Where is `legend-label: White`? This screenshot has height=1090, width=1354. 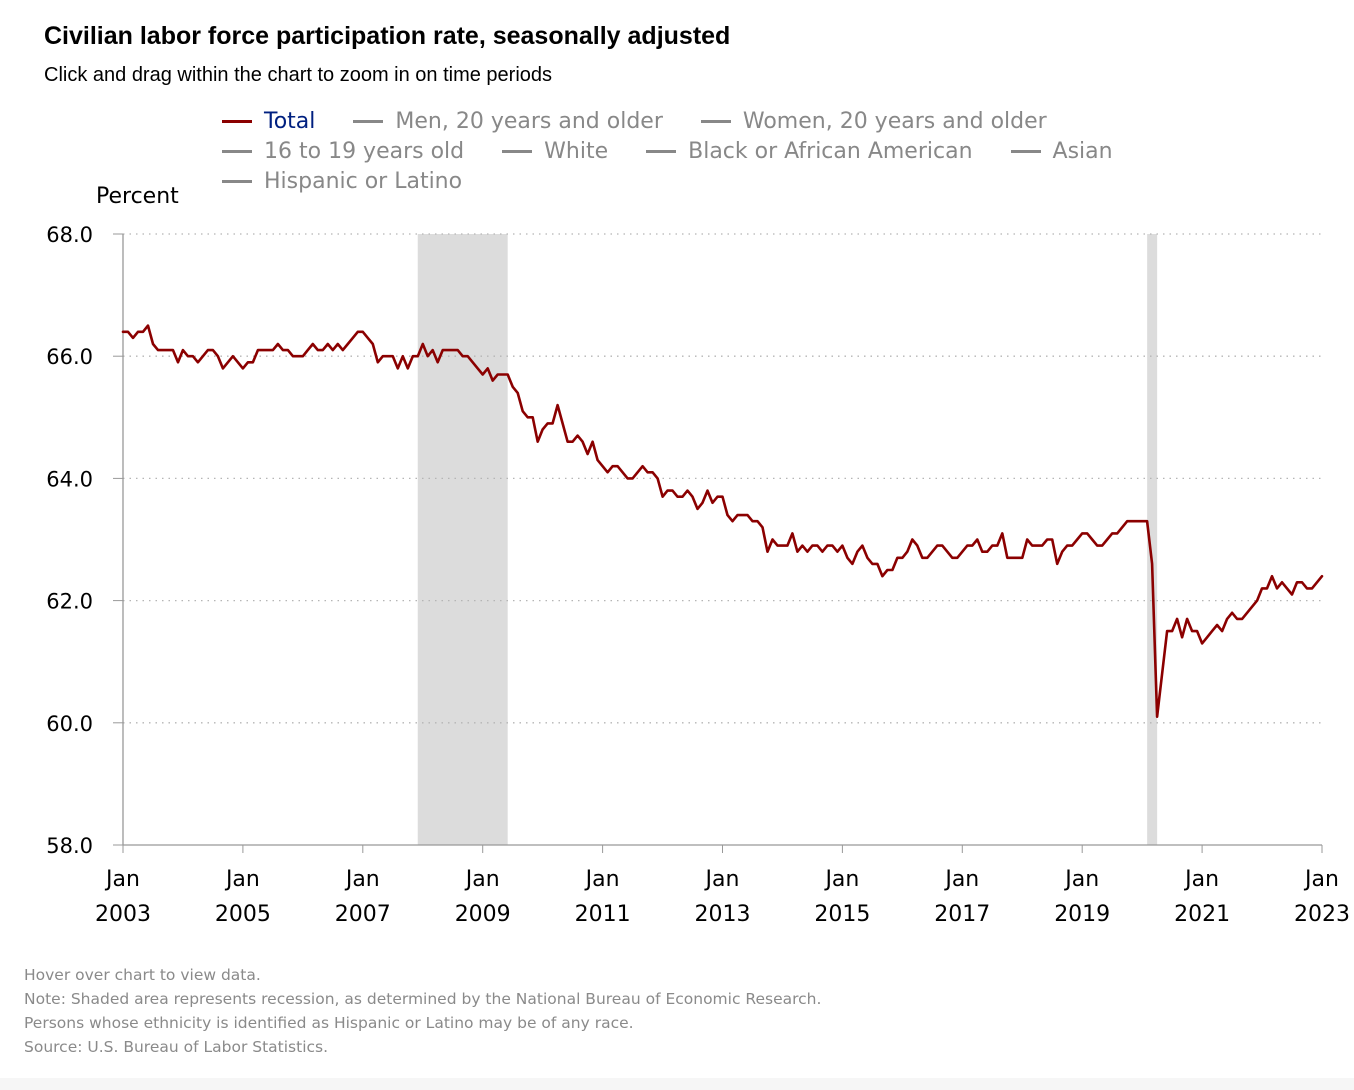
legend-label: White is located at coordinates (576, 151).